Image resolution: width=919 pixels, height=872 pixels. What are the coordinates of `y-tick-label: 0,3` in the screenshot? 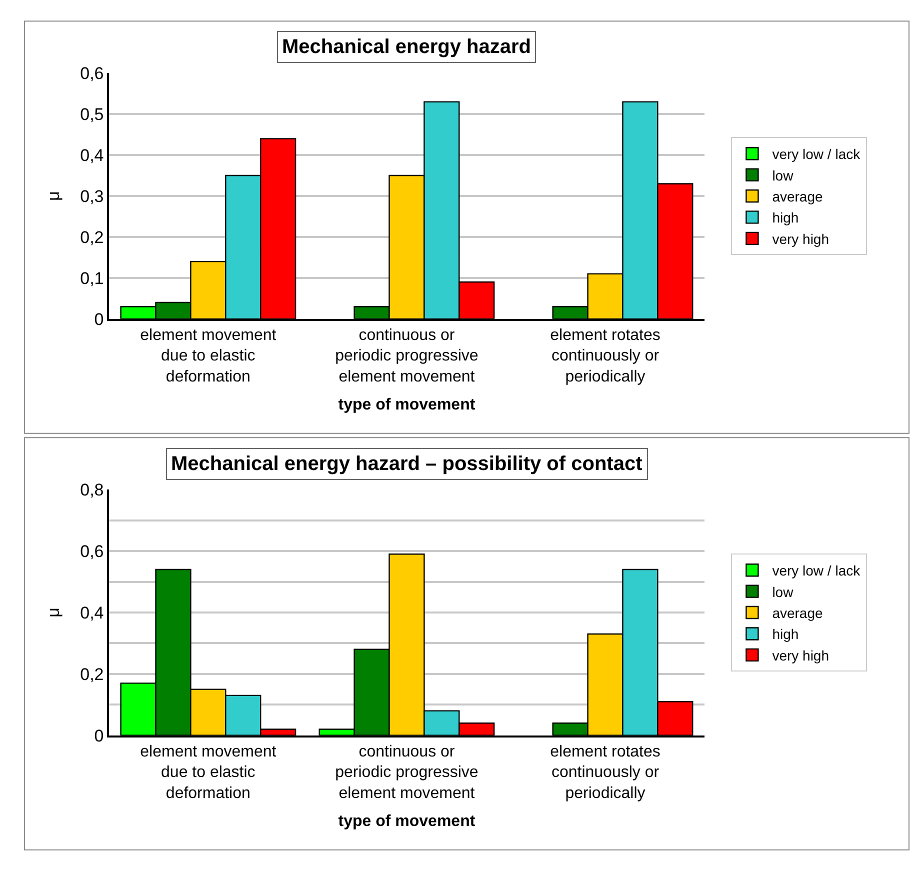 It's located at (92, 196).